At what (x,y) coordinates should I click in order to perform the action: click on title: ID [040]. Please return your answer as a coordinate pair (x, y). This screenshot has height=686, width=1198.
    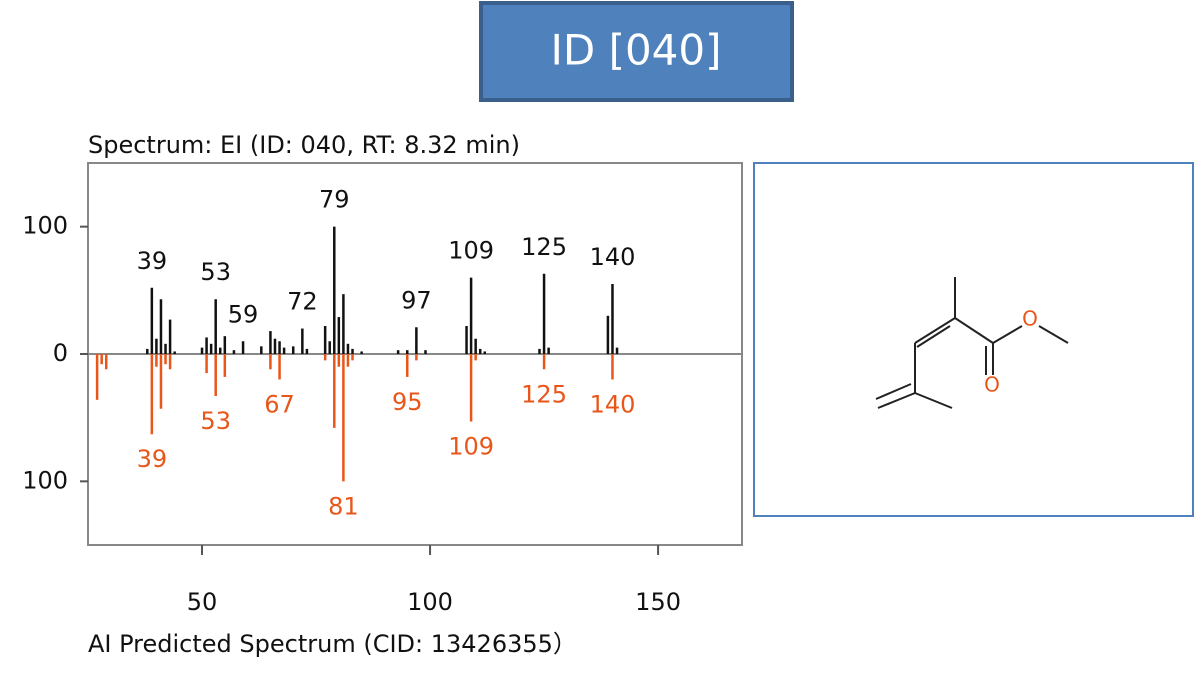
    Looking at the image, I should click on (635, 50).